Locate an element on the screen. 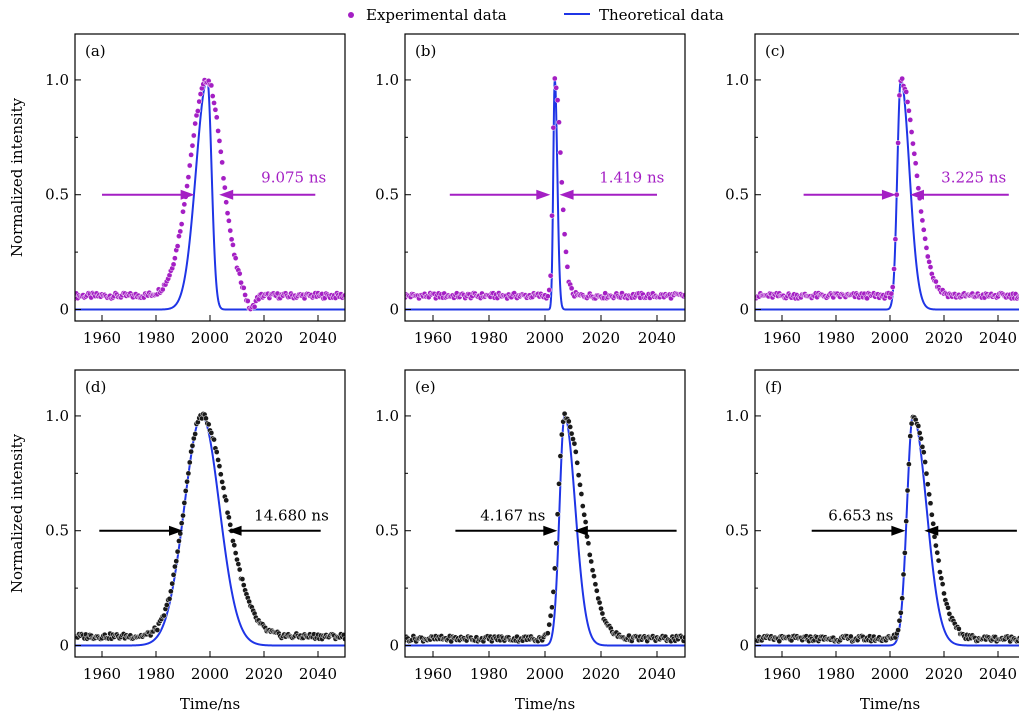 The image size is (1019, 715). fwhm-label: 1.419 ns is located at coordinates (631, 178).